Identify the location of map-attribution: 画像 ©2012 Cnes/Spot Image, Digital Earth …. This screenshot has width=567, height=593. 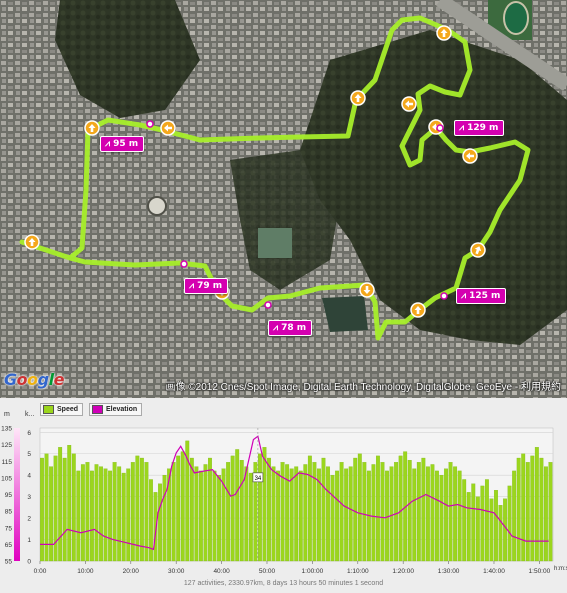
(363, 387).